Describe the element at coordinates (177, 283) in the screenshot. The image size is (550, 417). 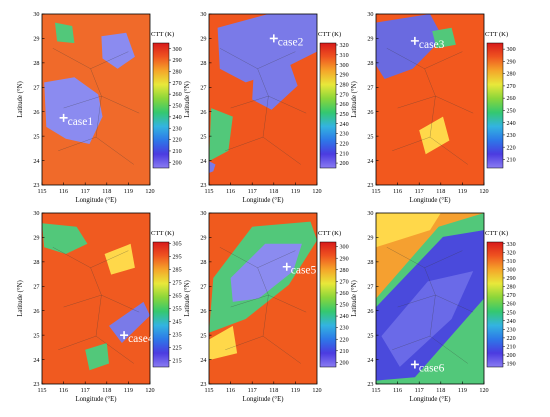
I see `colorbar-tick-label: 275` at that location.